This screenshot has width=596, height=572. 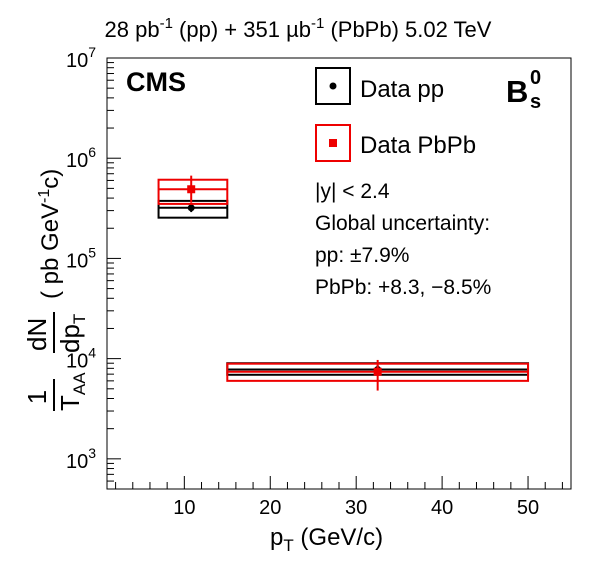 What do you see at coordinates (72, 333) in the screenshot?
I see `y-label-dpt: dpT` at bounding box center [72, 333].